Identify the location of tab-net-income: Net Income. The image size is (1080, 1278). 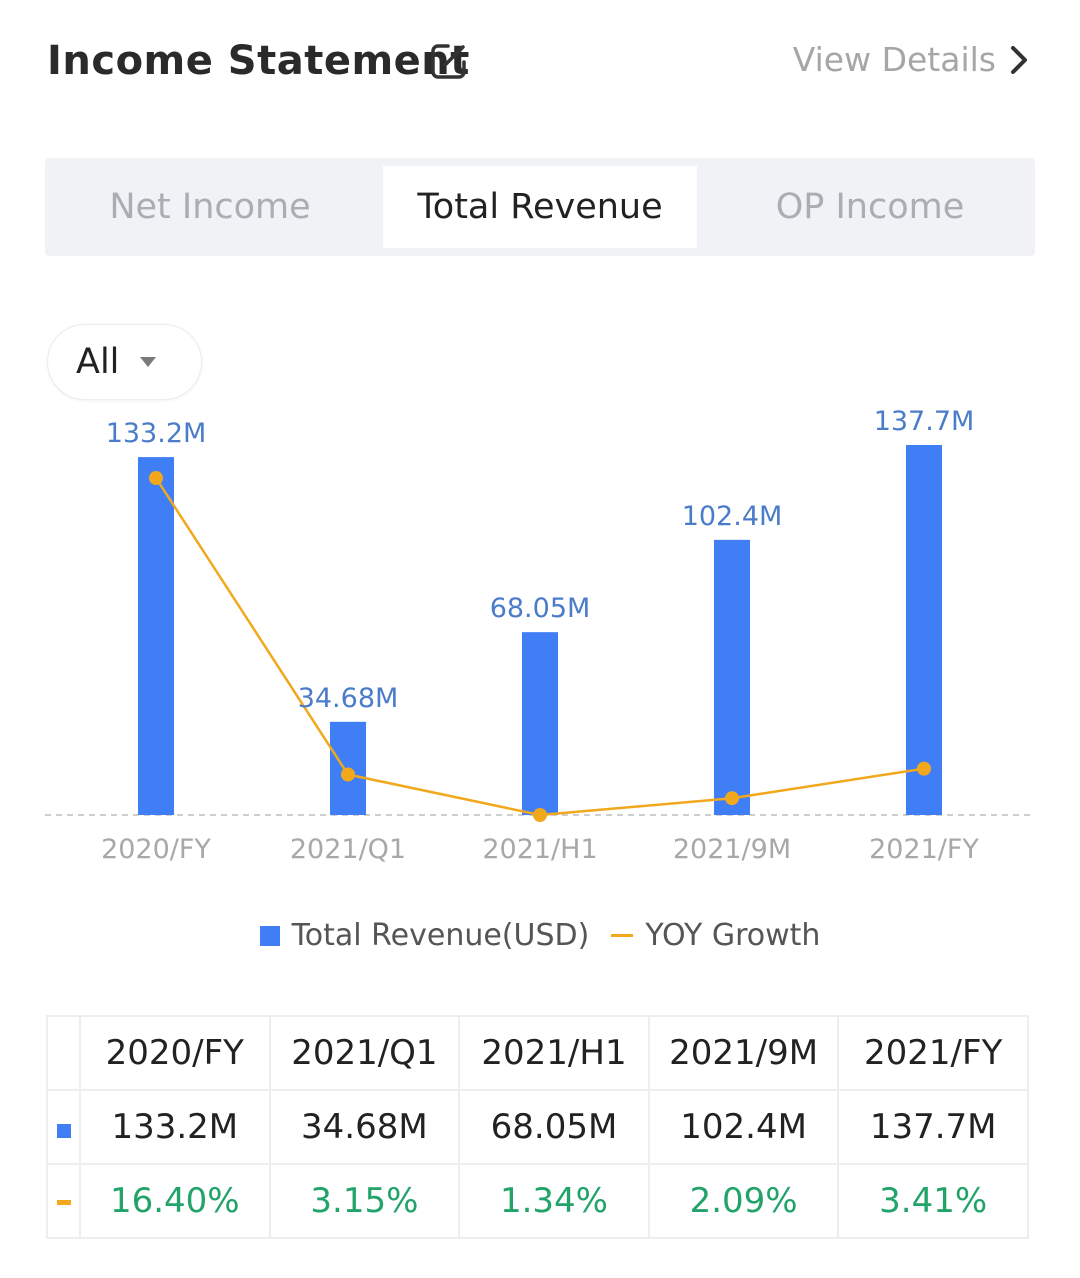
(210, 207).